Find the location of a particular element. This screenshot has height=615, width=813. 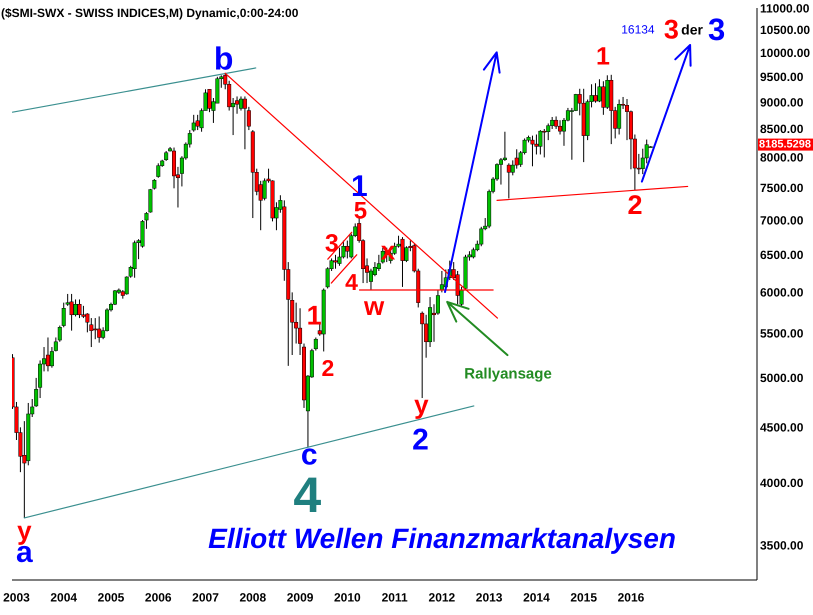

x-tick-label: 2010 is located at coordinates (348, 597).